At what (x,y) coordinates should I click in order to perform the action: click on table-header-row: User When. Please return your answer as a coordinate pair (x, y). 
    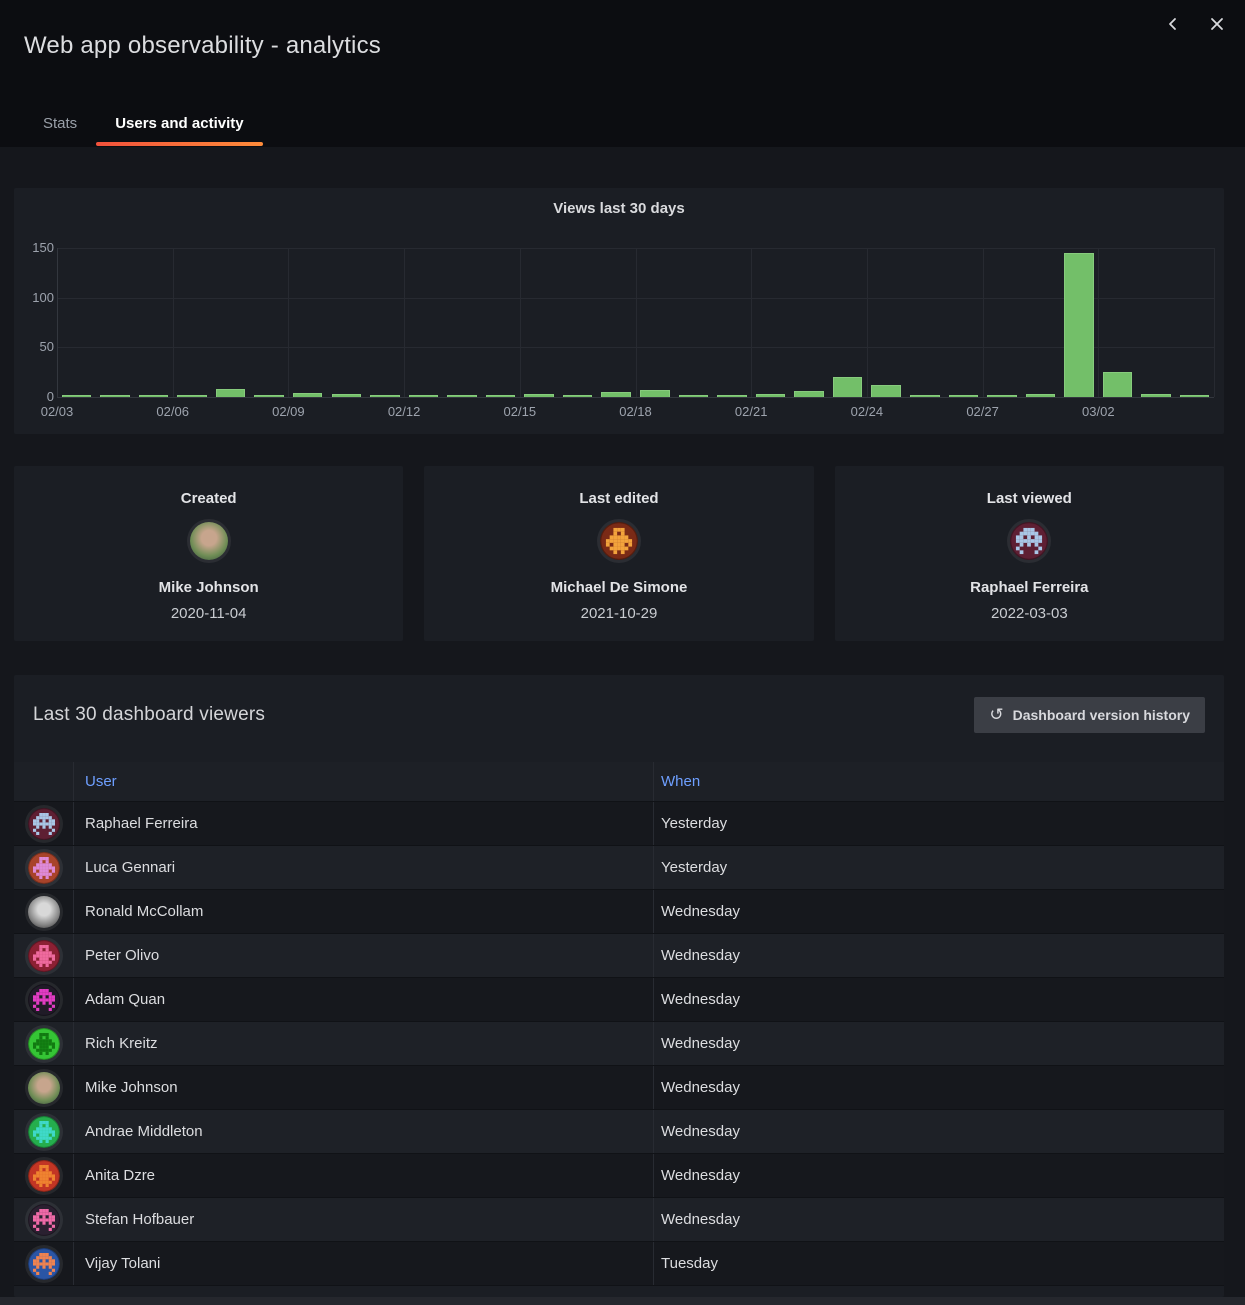
    Looking at the image, I should click on (619, 782).